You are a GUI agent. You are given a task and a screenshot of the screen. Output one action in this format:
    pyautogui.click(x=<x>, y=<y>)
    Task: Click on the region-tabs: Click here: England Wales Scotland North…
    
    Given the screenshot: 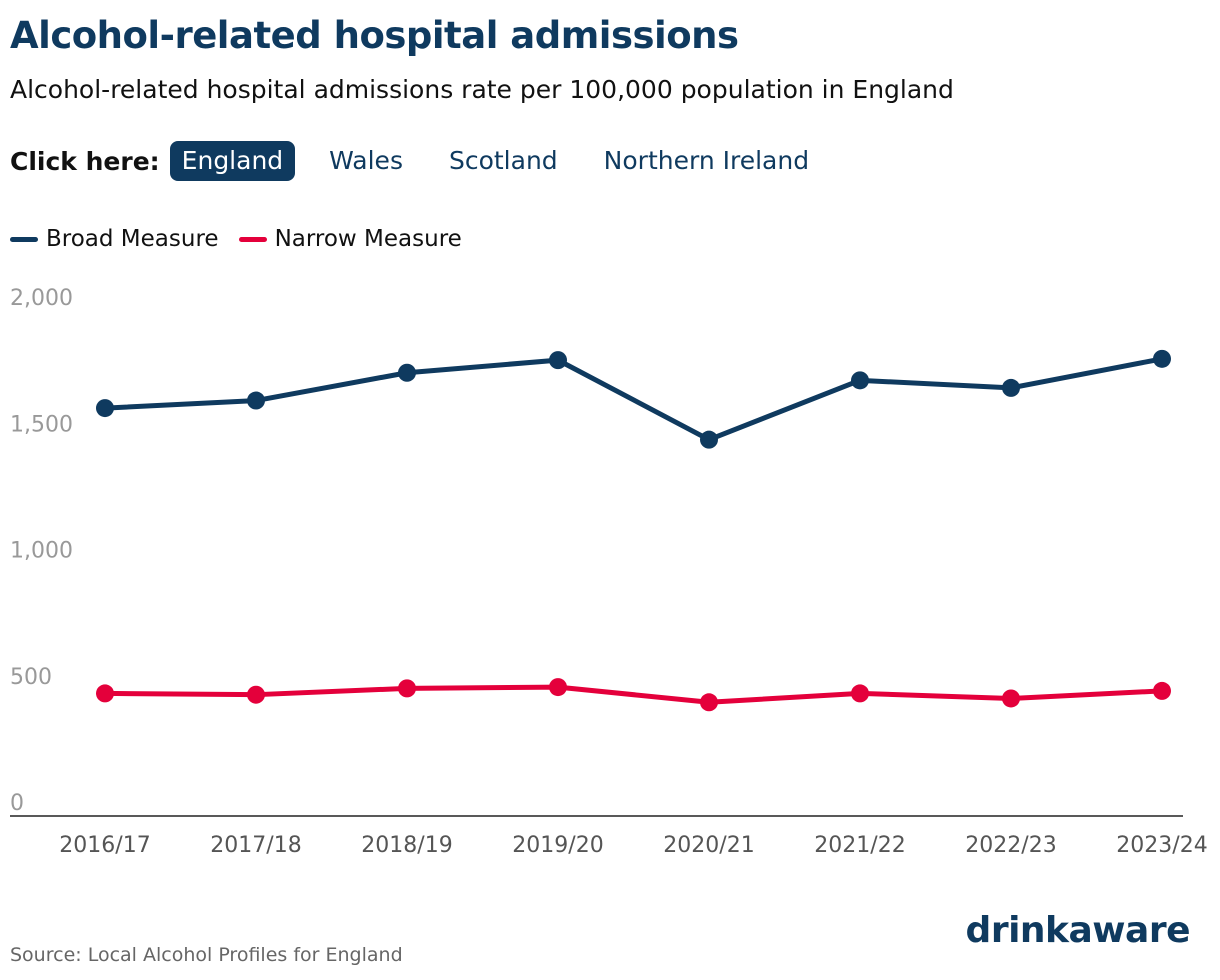 What is the action you would take?
    pyautogui.click(x=426, y=161)
    